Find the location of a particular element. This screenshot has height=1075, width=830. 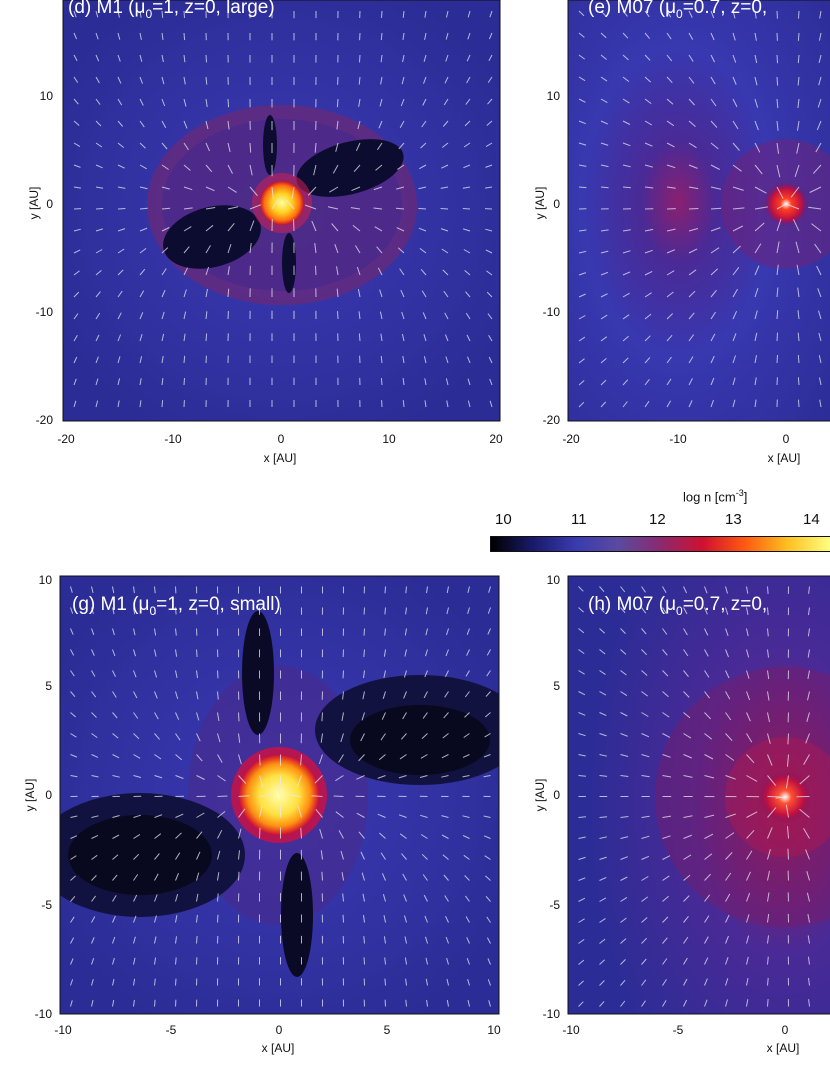

y-tick-label: -20 is located at coordinates (45, 420).